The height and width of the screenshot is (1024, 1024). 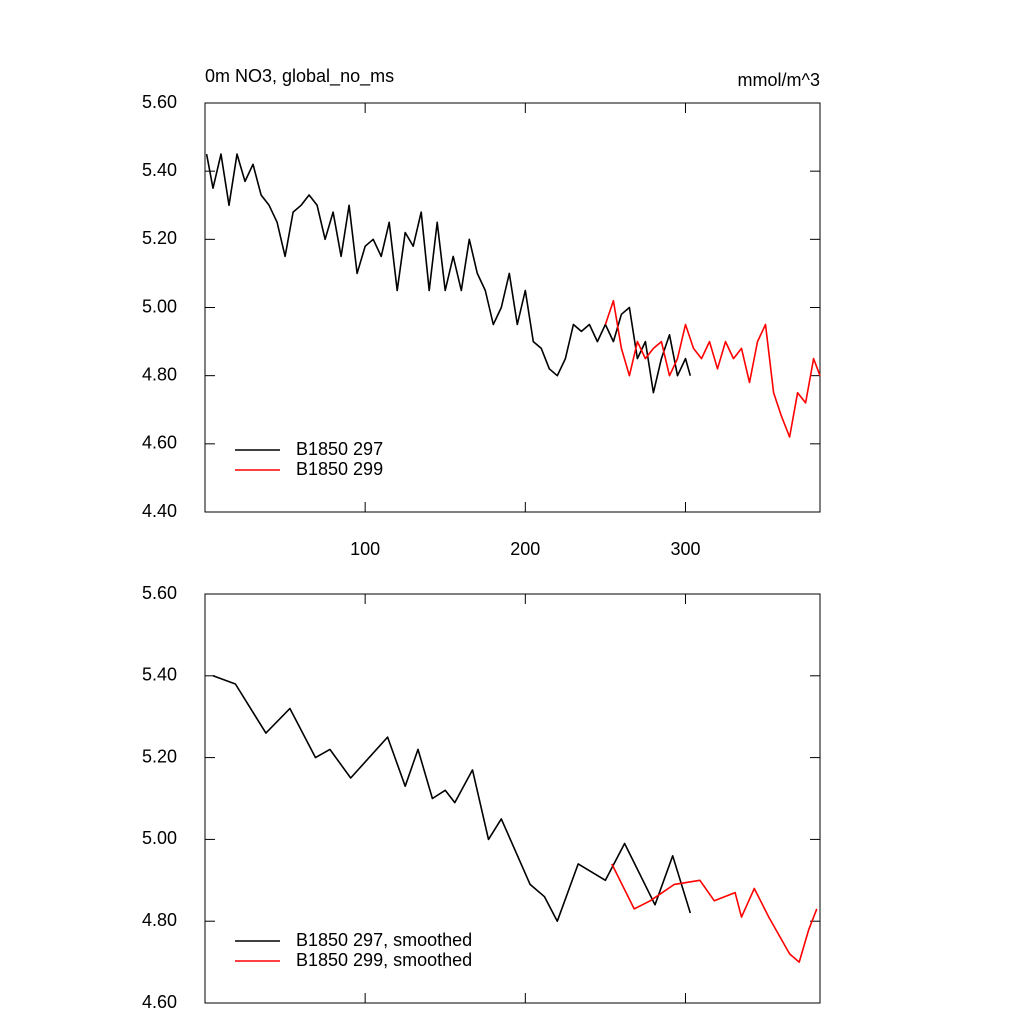 What do you see at coordinates (299, 76) in the screenshot?
I see `chart-title: 0m NO3, global_no_ms` at bounding box center [299, 76].